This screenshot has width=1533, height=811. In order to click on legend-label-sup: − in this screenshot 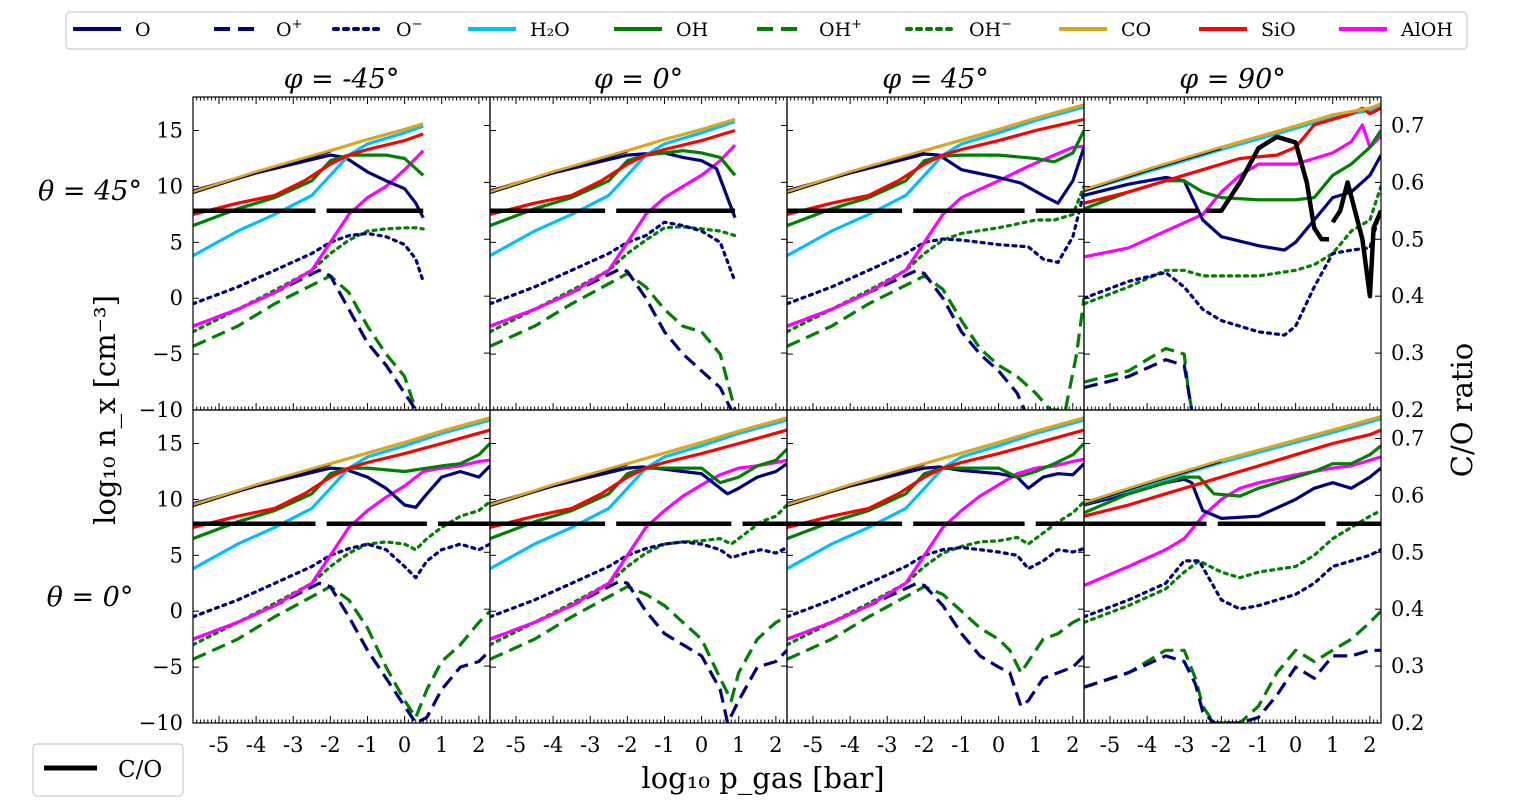, I will do `click(417, 24)`.